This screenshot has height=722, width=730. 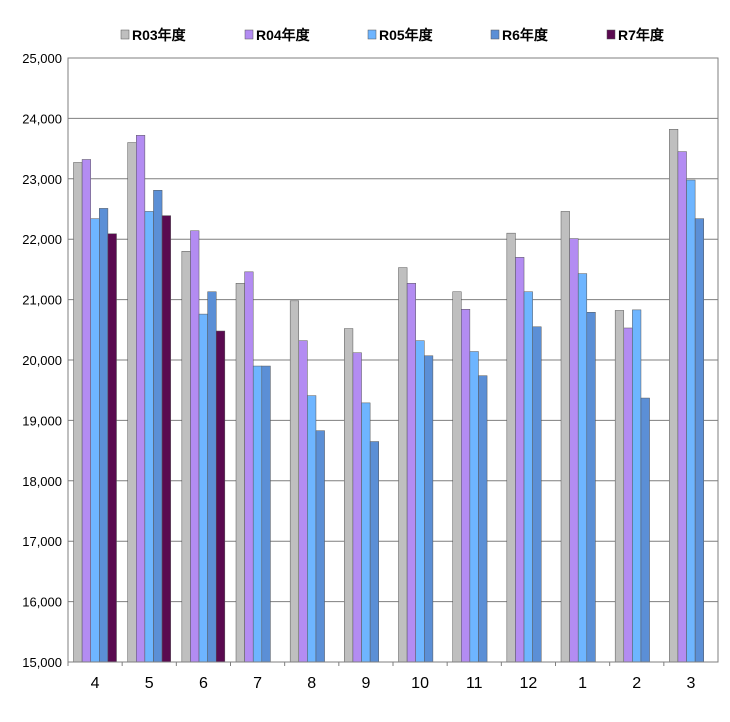 What do you see at coordinates (132, 402) in the screenshot?
I see `bar-R03年度-5` at bounding box center [132, 402].